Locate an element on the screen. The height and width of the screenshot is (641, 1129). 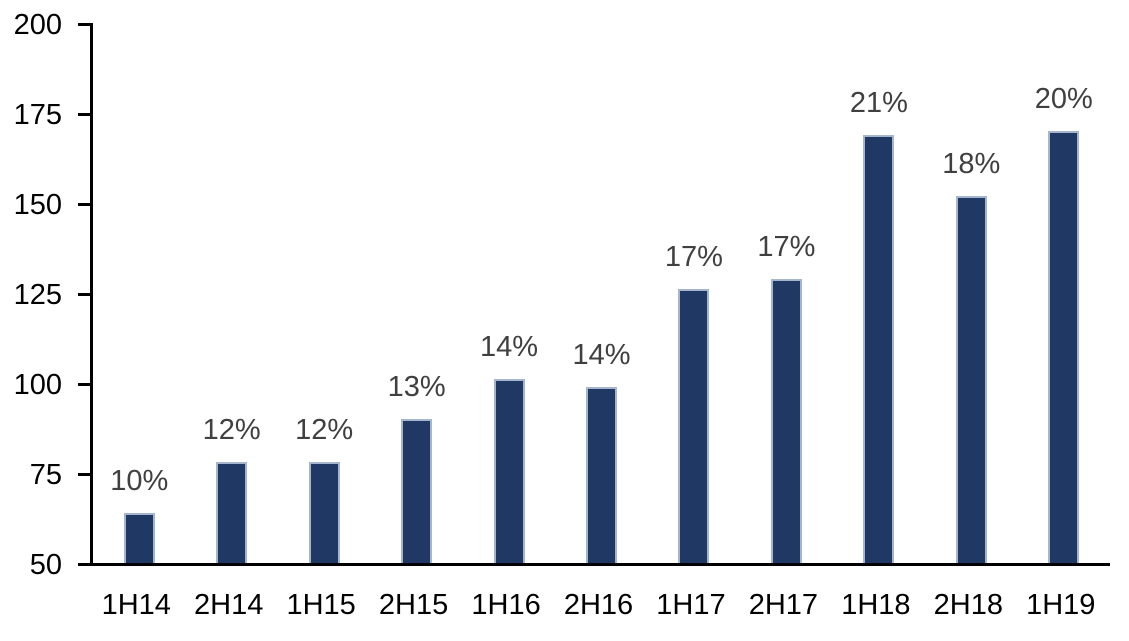
x-axis-label: 1H15 is located at coordinates (321, 605).